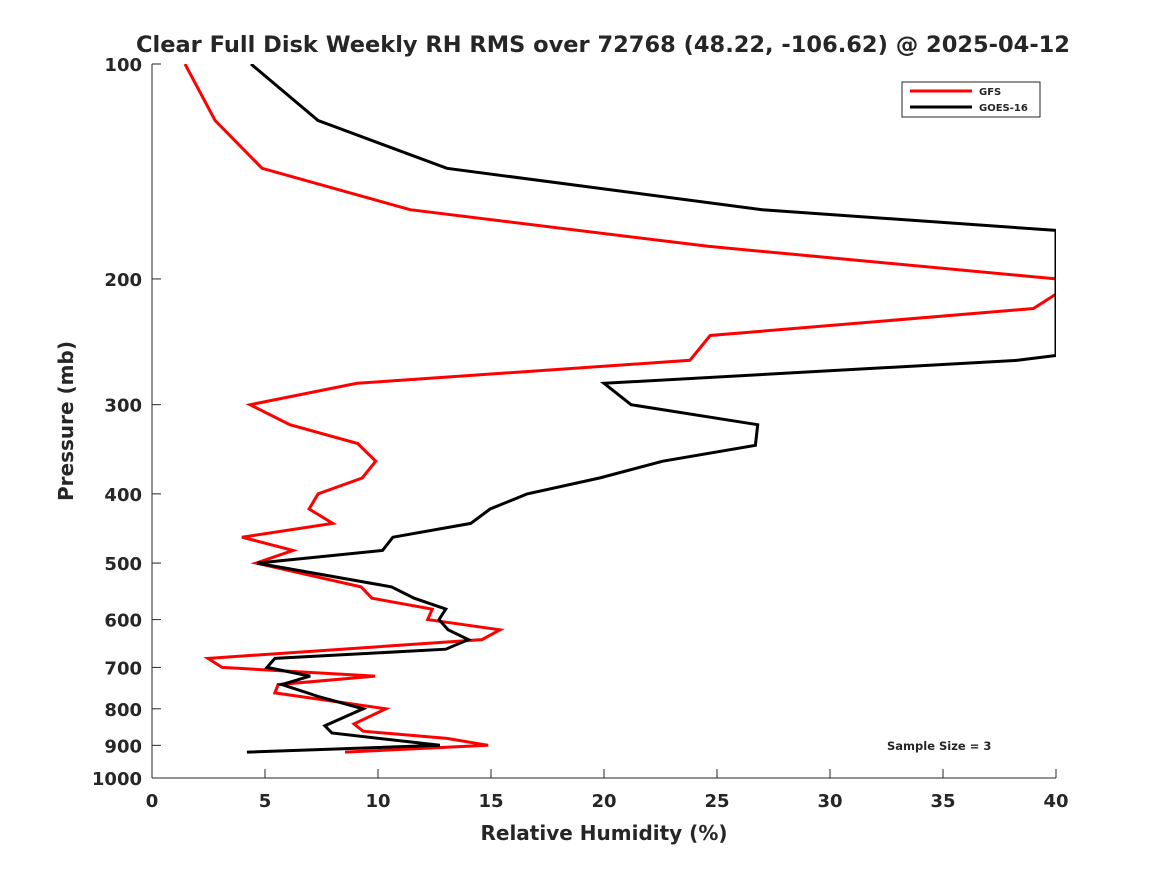 This screenshot has width=1167, height=875. Describe the element at coordinates (265, 801) in the screenshot. I see `x-tick-label: 5` at that location.